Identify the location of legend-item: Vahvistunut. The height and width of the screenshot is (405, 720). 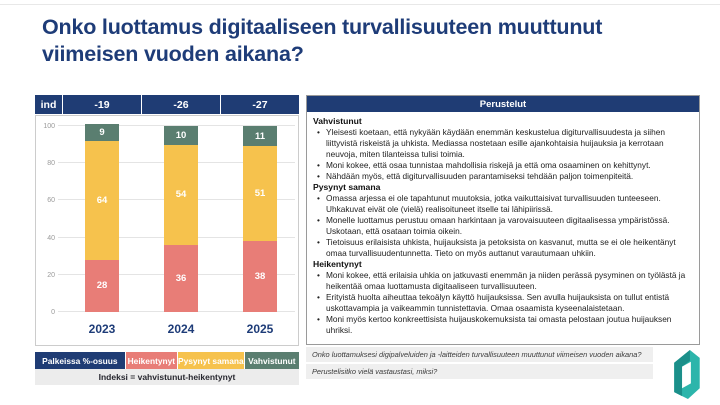
(271, 360).